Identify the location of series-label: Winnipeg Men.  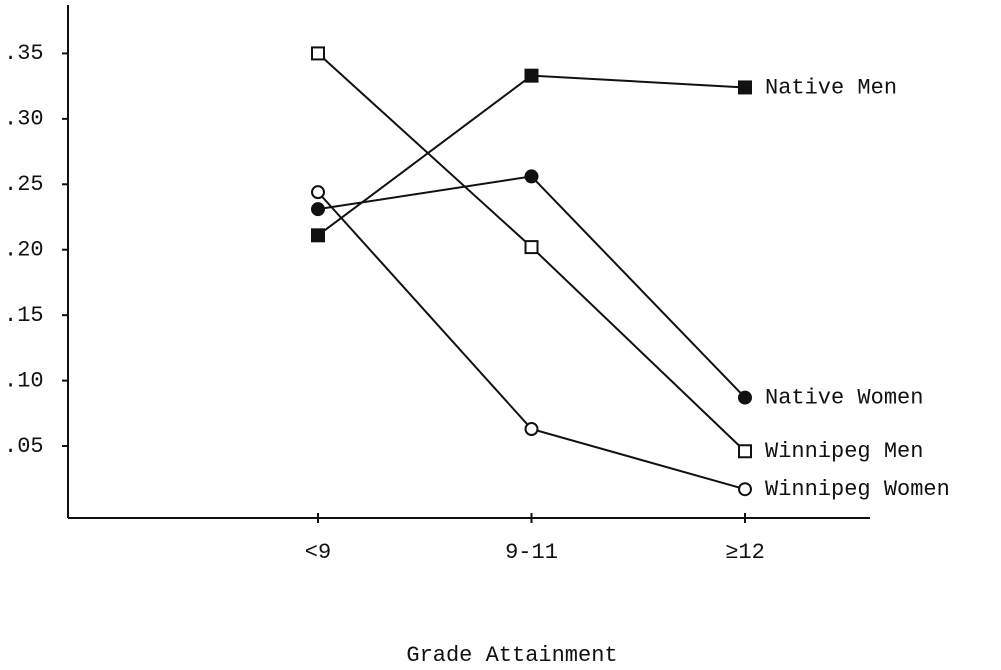
(844, 451).